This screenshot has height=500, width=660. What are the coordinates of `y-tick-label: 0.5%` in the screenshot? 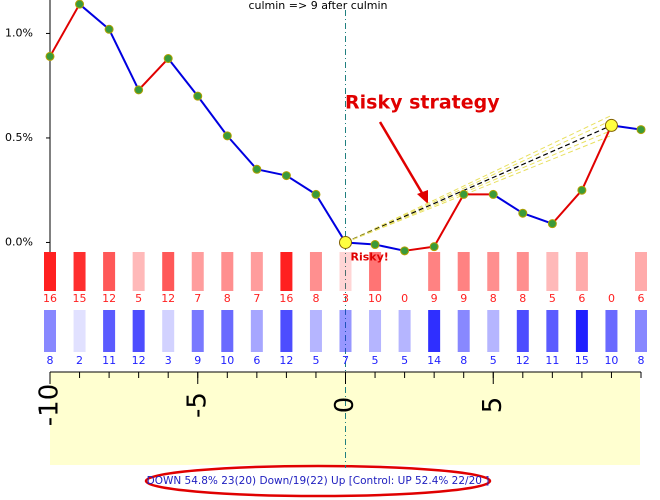 It's located at (19, 137).